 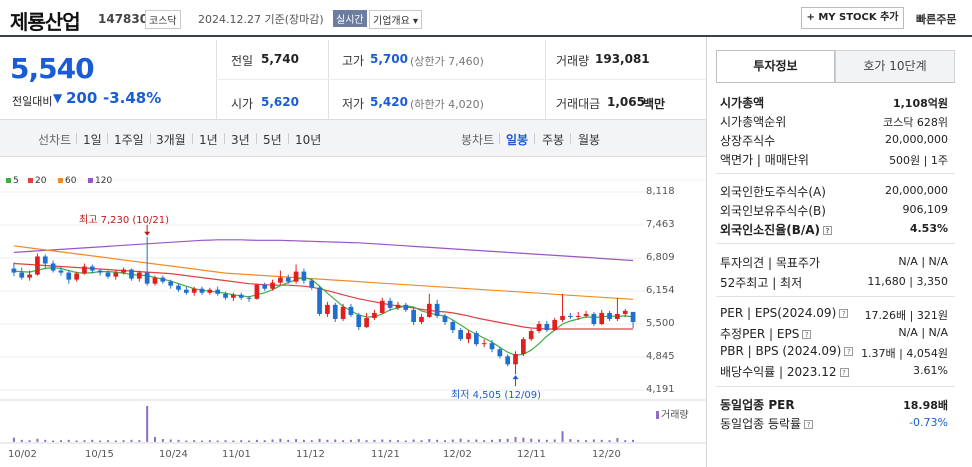 I want to click on par-value-value: 500원 | 1주, so click(x=918, y=160).